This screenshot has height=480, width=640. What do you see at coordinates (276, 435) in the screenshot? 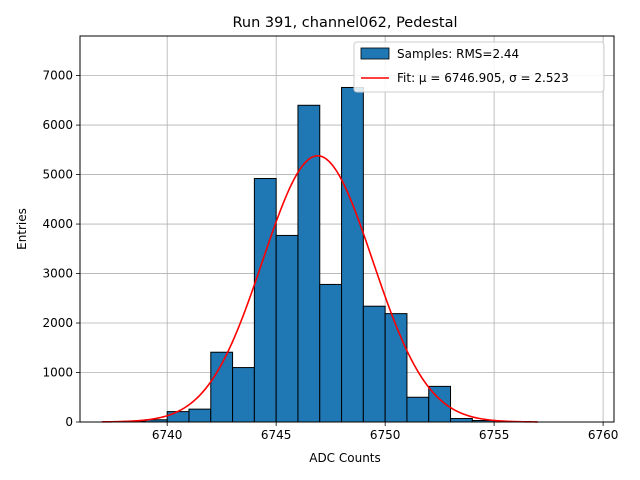
I see `x-tick-label: 6745` at bounding box center [276, 435].